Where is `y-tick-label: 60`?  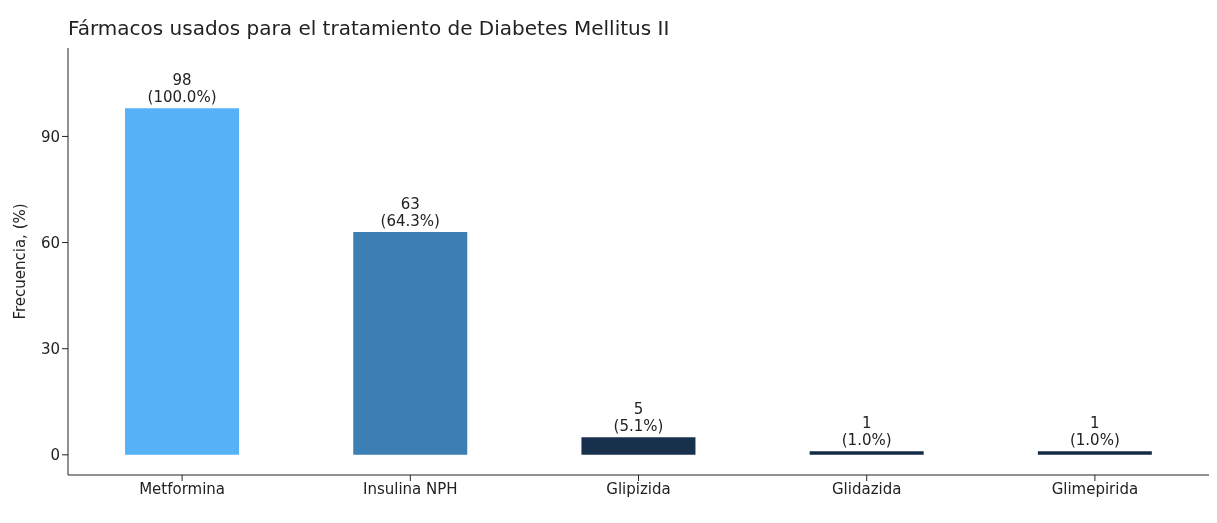 y-tick-label: 60 is located at coordinates (50, 242).